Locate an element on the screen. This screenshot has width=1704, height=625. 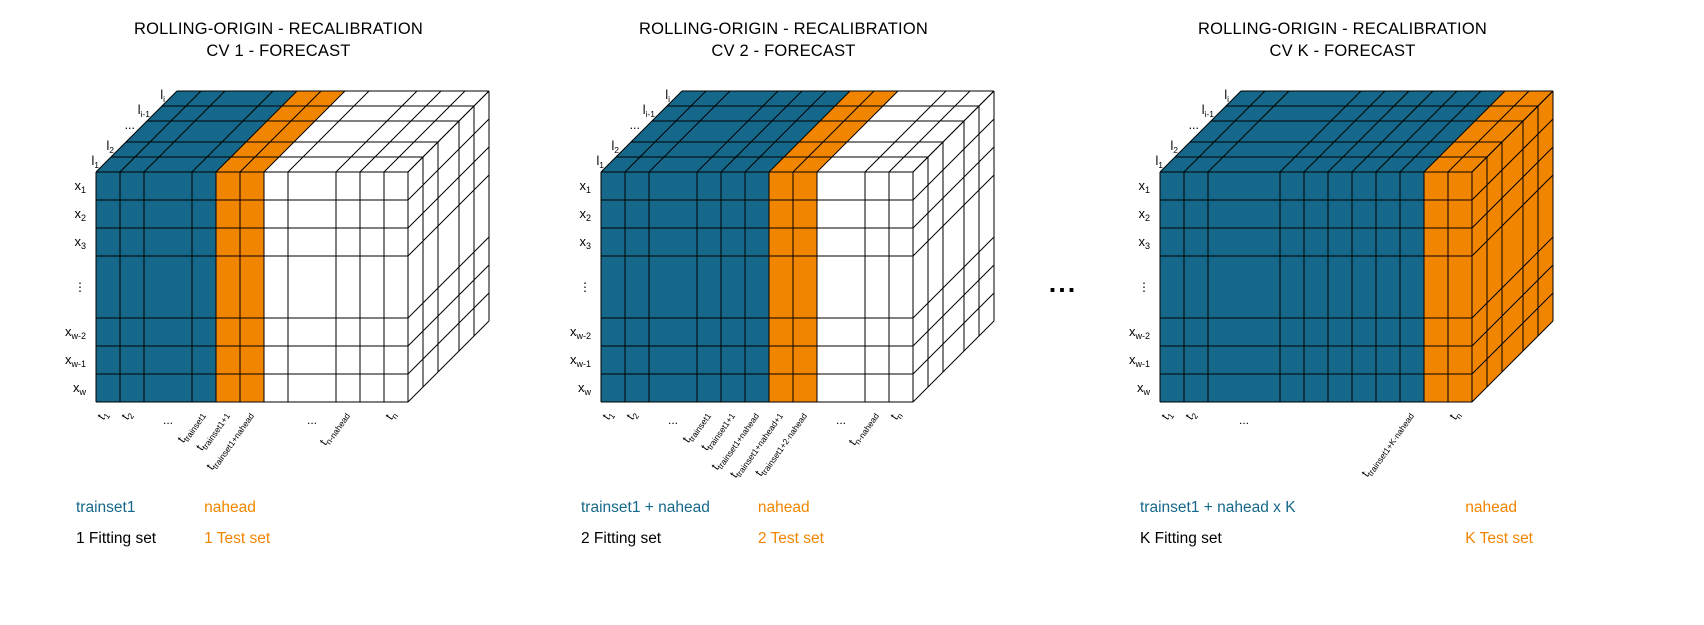
legend-trainset-label: trainset1 + nahead x K is located at coordinates (1218, 507).